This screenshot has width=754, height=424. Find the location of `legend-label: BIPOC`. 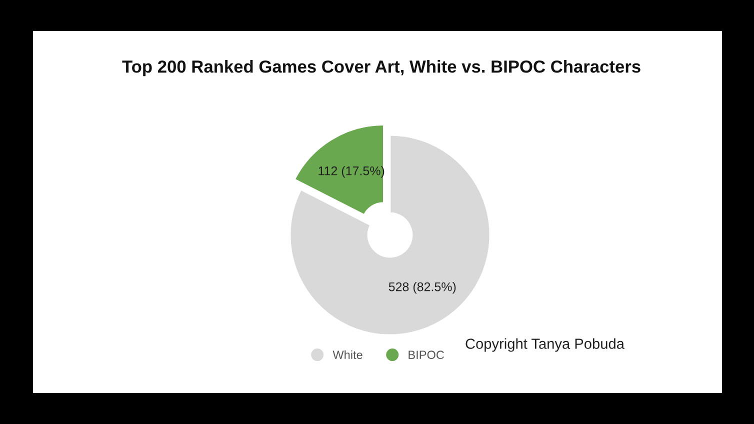

legend-label: BIPOC is located at coordinates (426, 355).